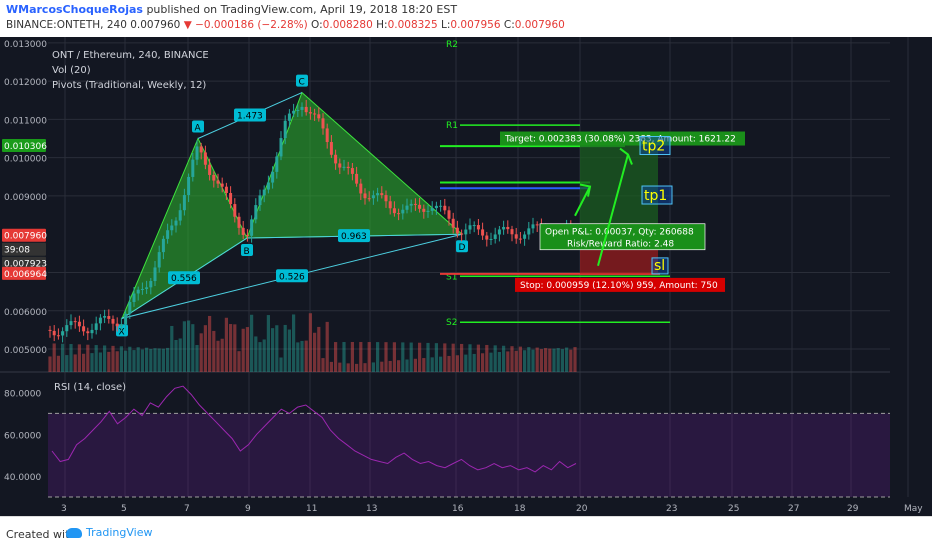  I want to click on time-tick-label: 25, so click(733, 509).